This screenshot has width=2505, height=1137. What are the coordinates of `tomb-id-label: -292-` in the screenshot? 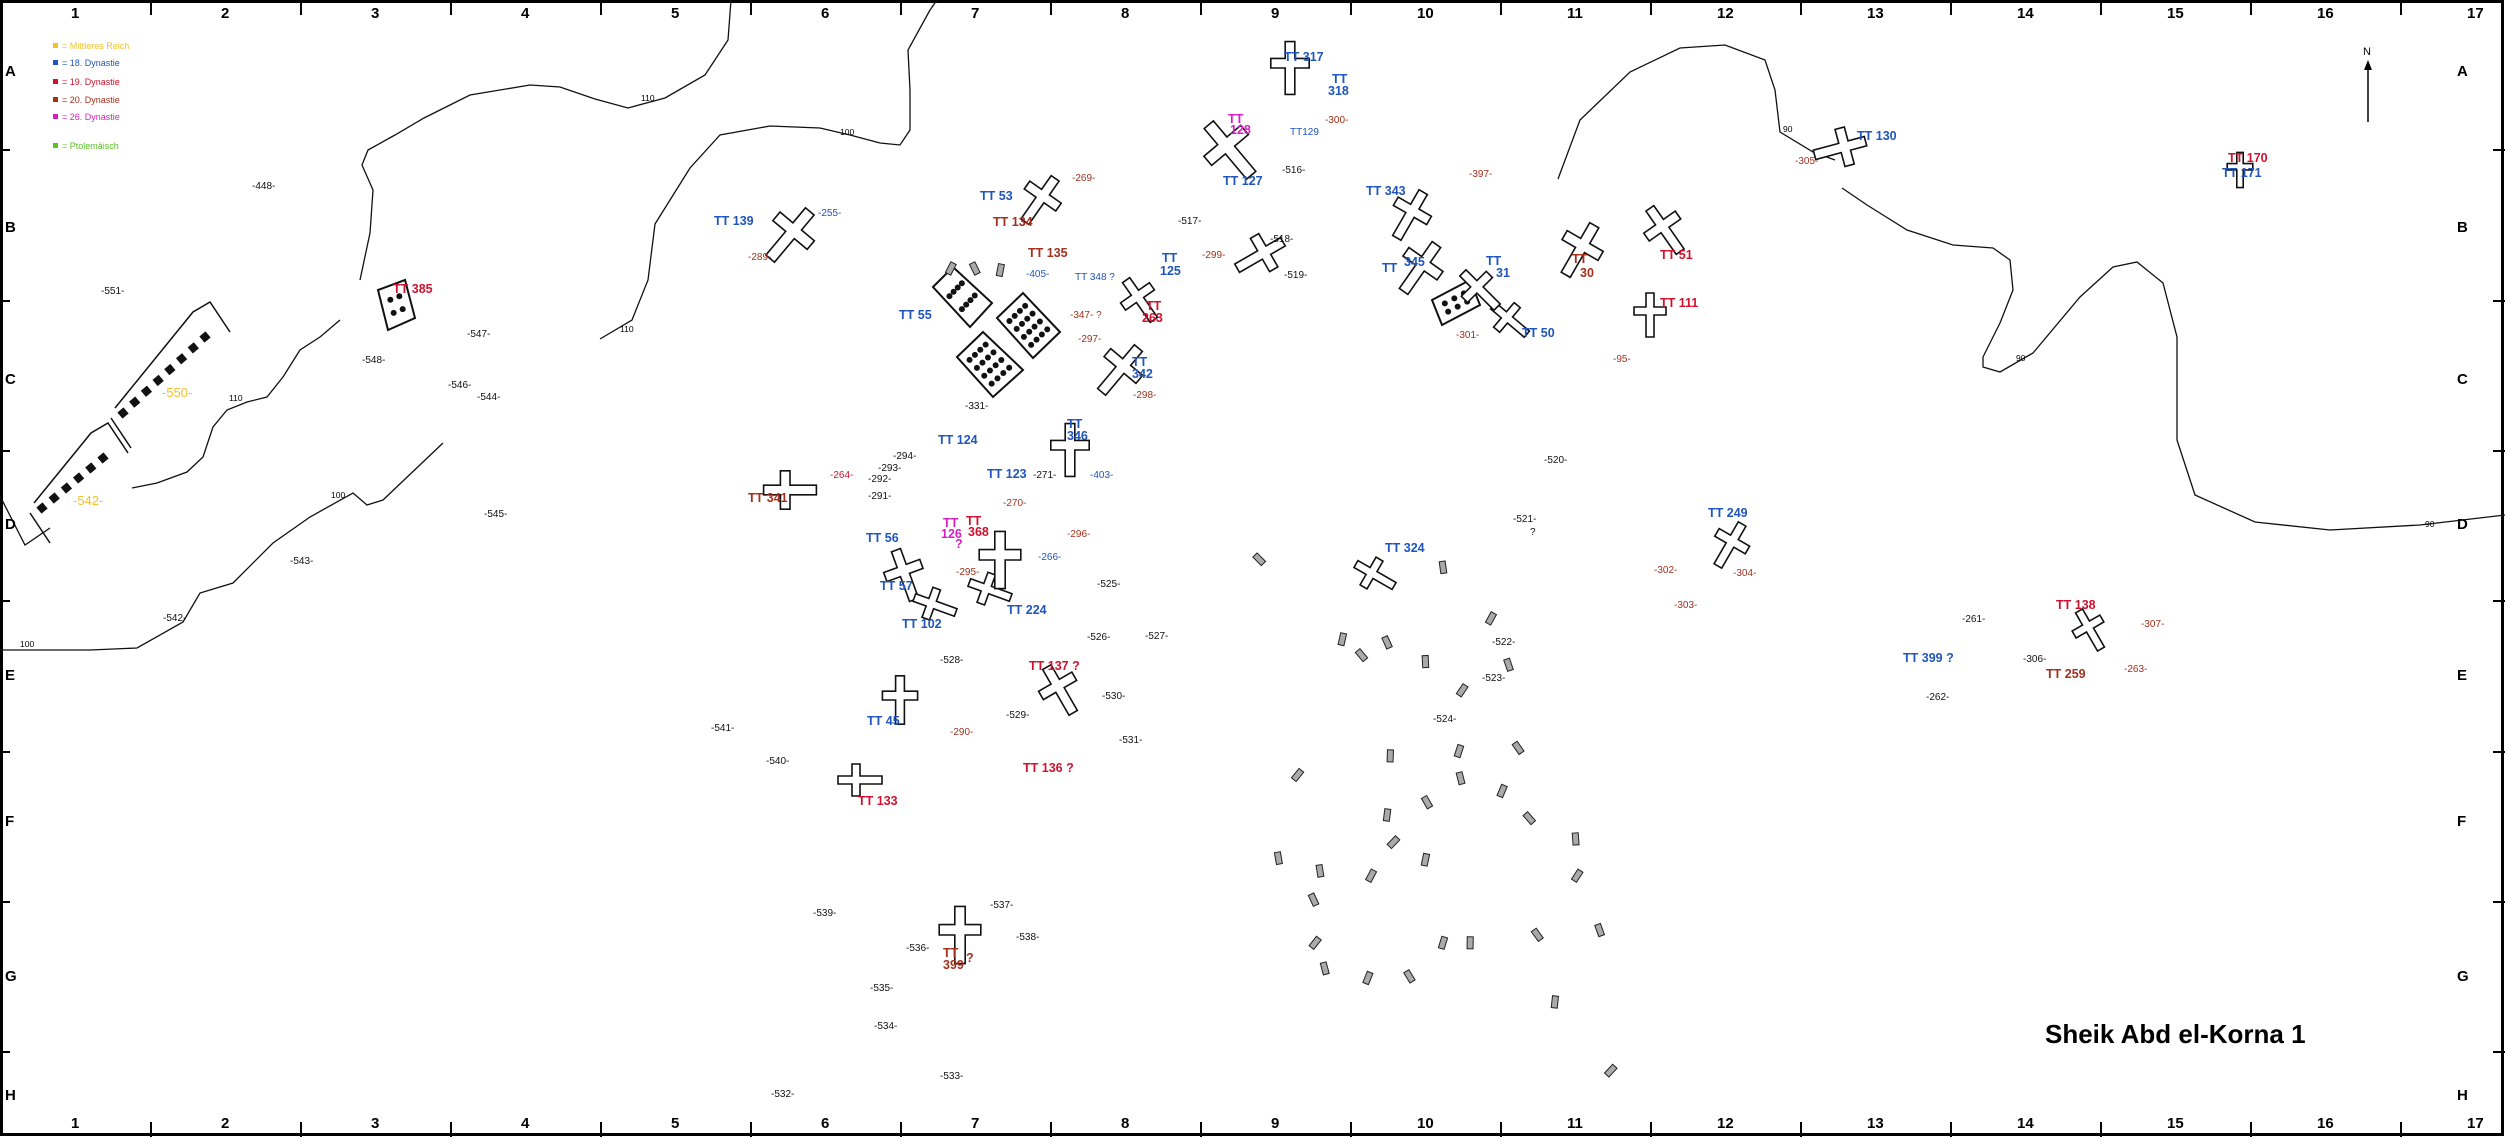 It's located at (879, 479).